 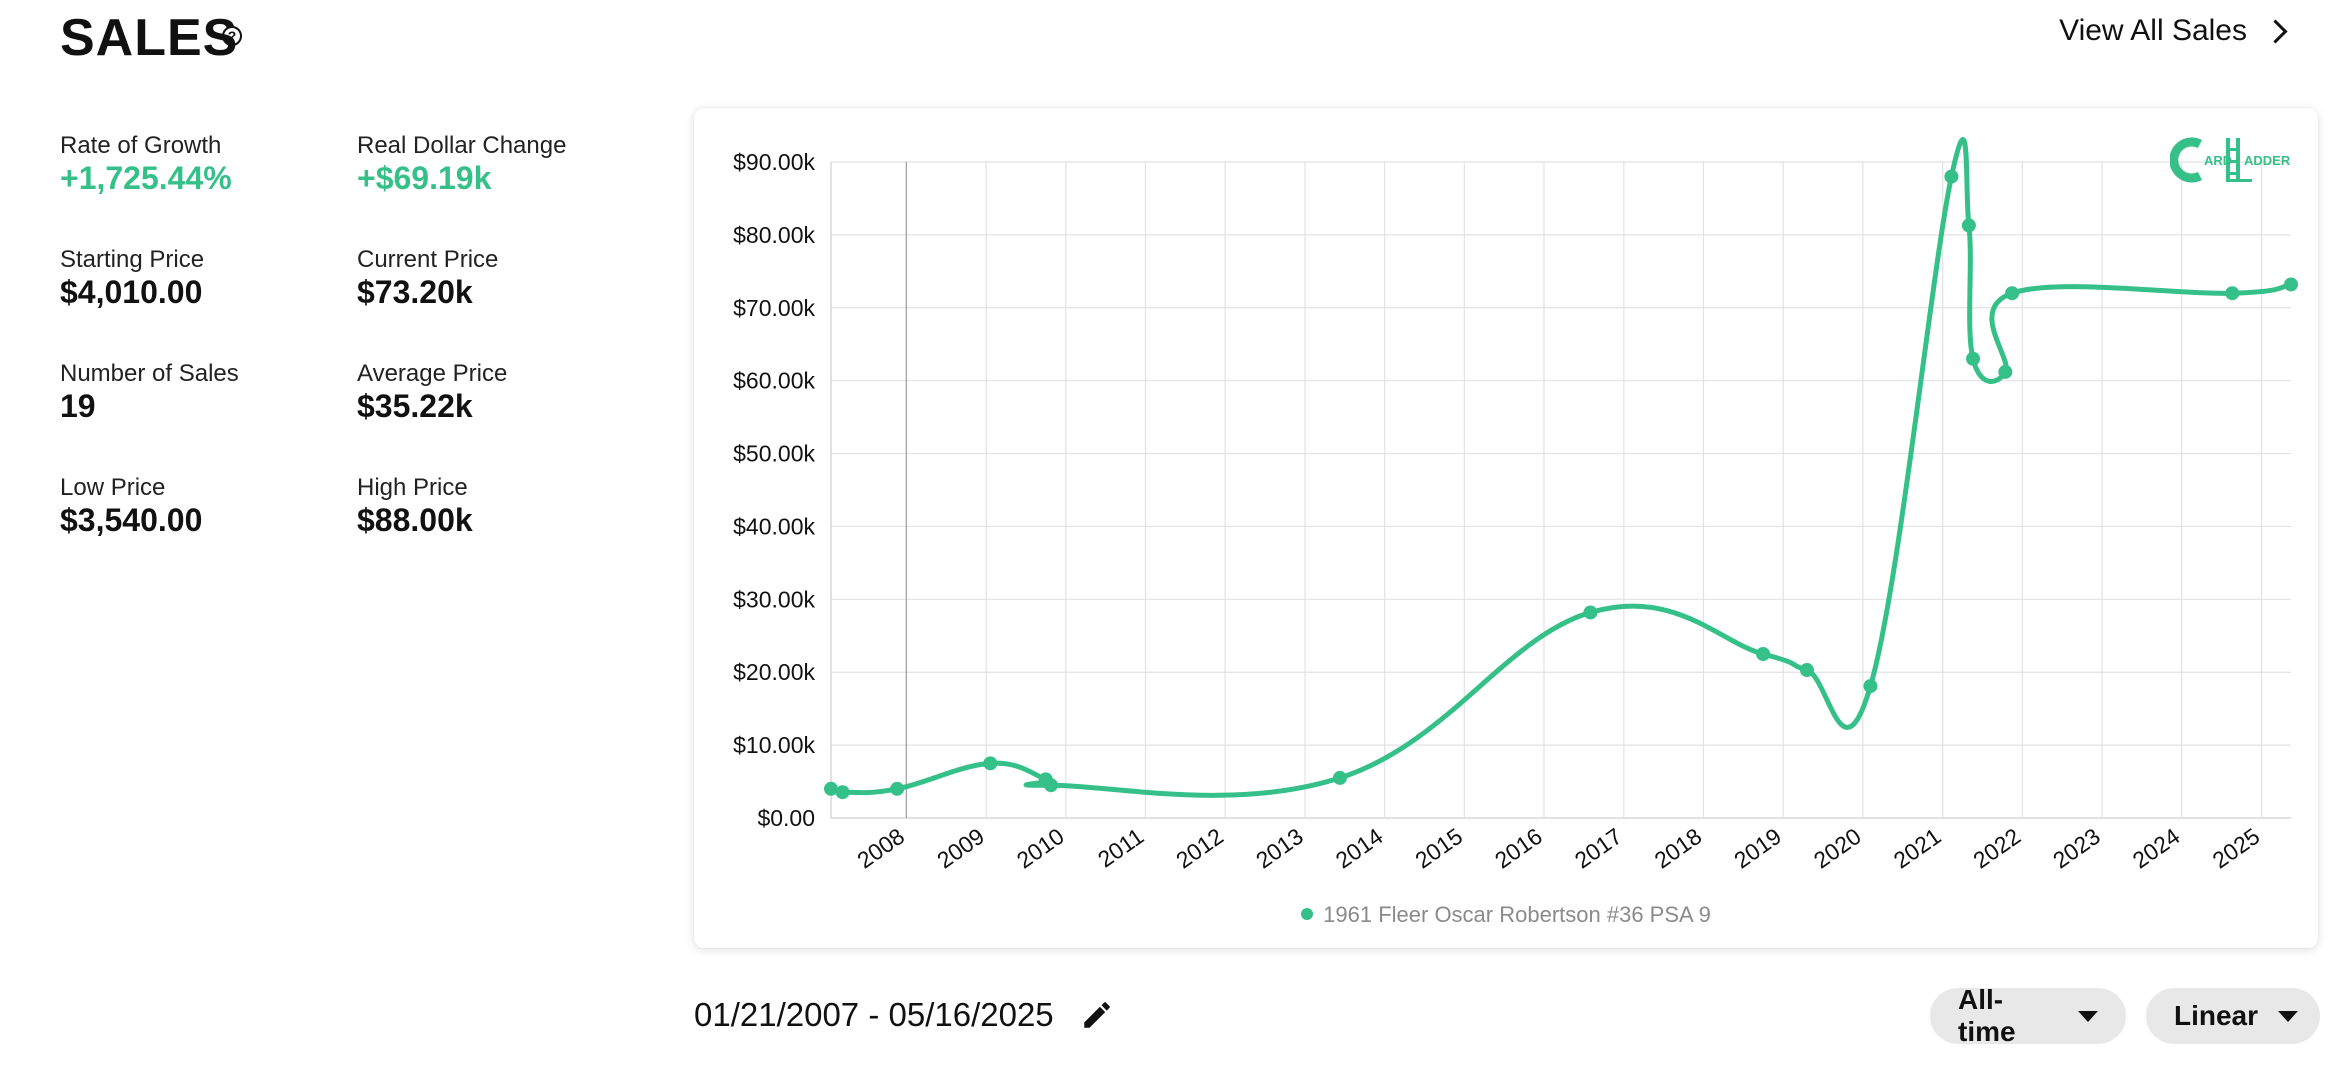 I want to click on scale-dropdown: Linear, so click(x=2233, y=1016).